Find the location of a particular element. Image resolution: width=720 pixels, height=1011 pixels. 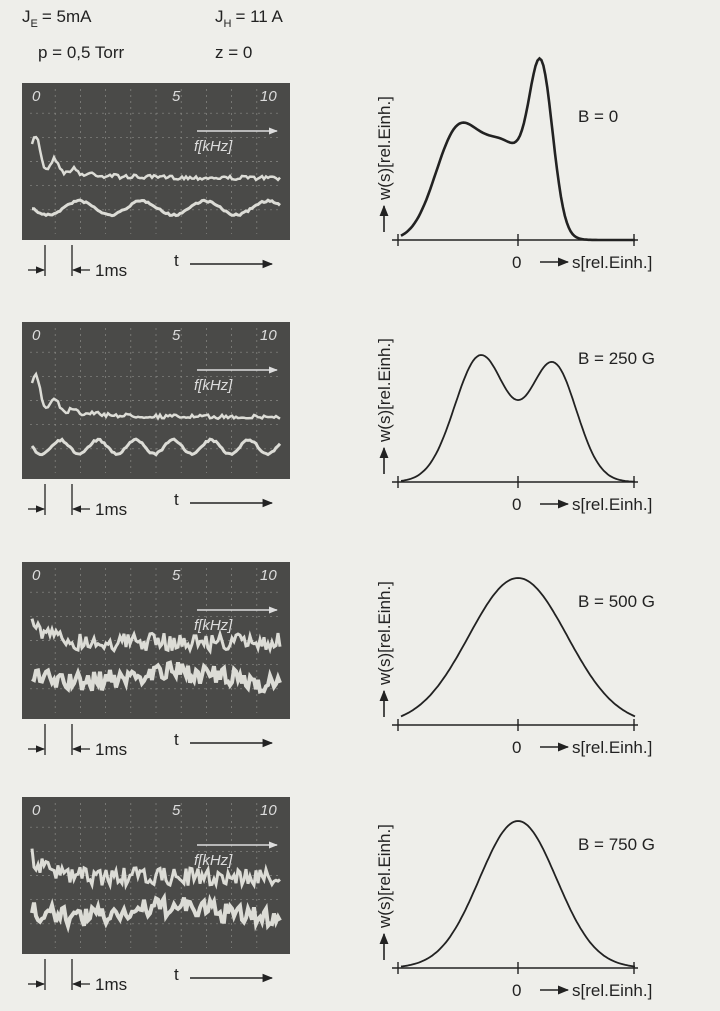

parameter: z = 0 is located at coordinates (233, 52).